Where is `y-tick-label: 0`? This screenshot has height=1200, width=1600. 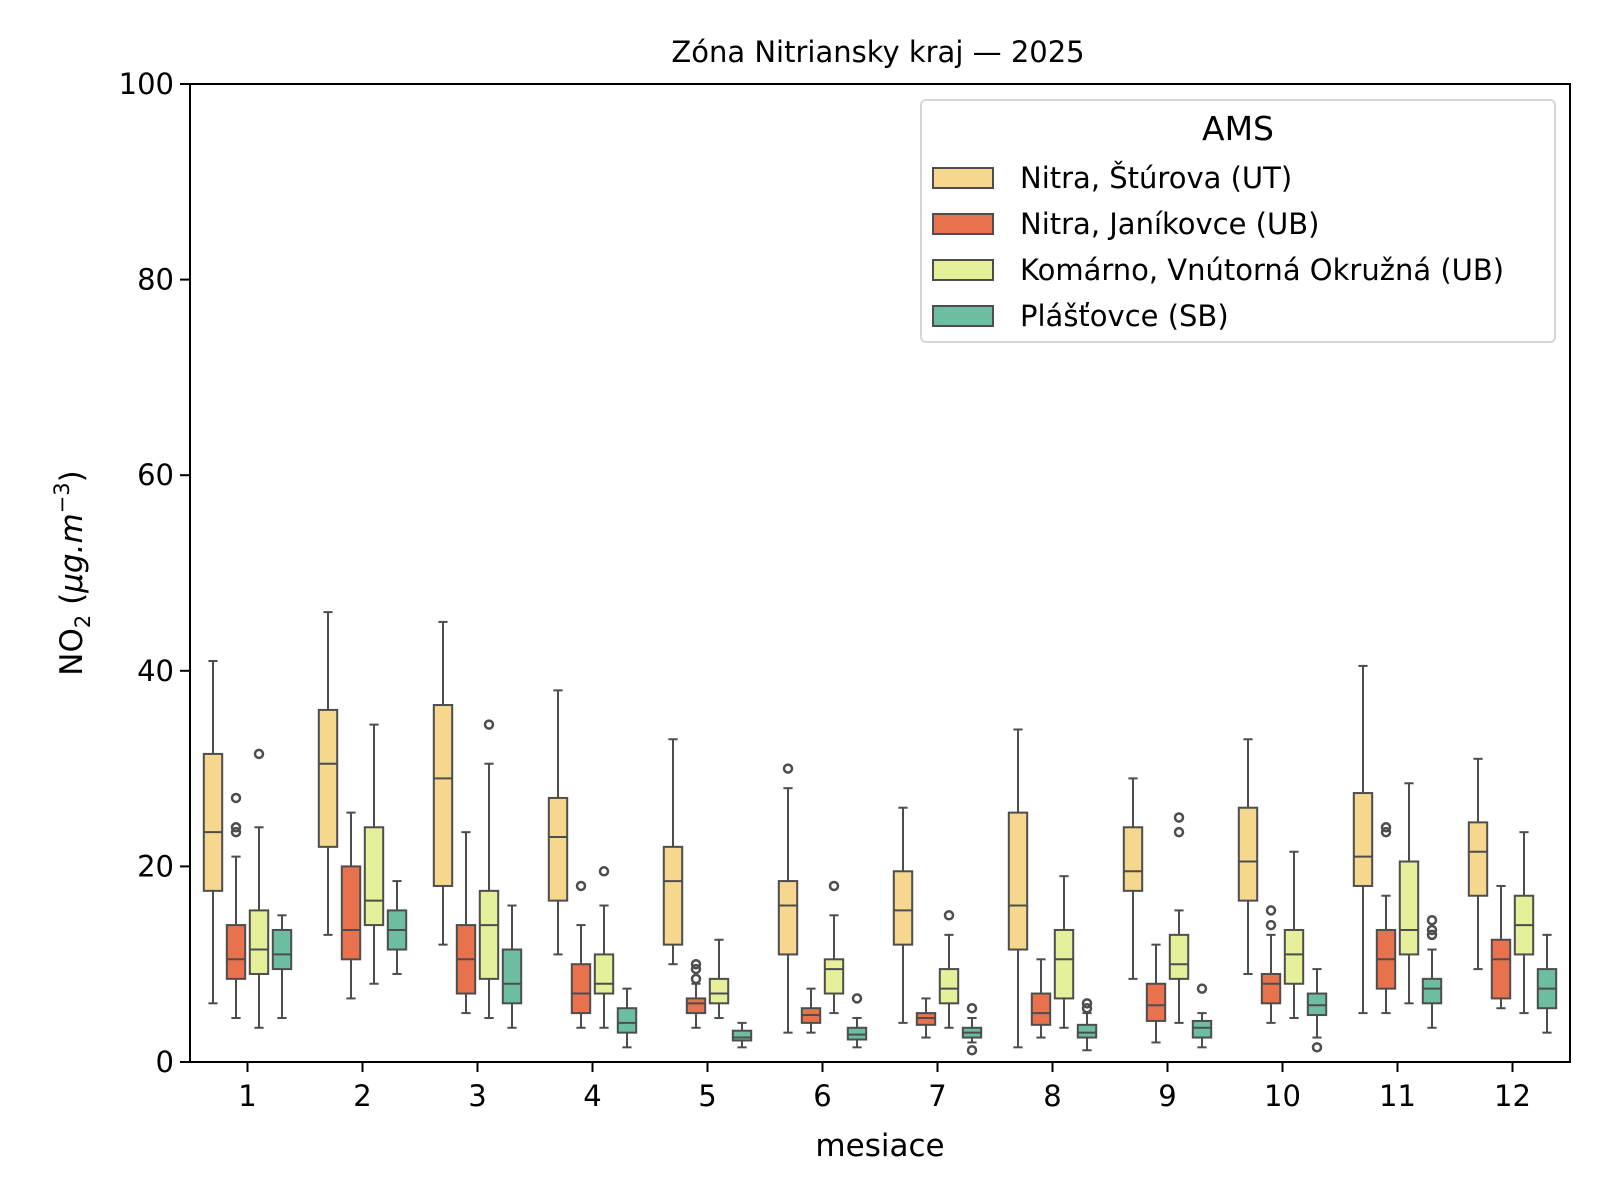
y-tick-label: 0 is located at coordinates (165, 1062).